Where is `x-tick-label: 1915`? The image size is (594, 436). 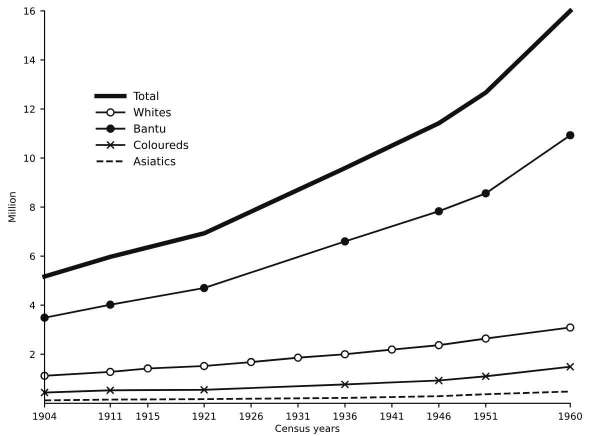
x-tick-label: 1915 is located at coordinates (148, 416).